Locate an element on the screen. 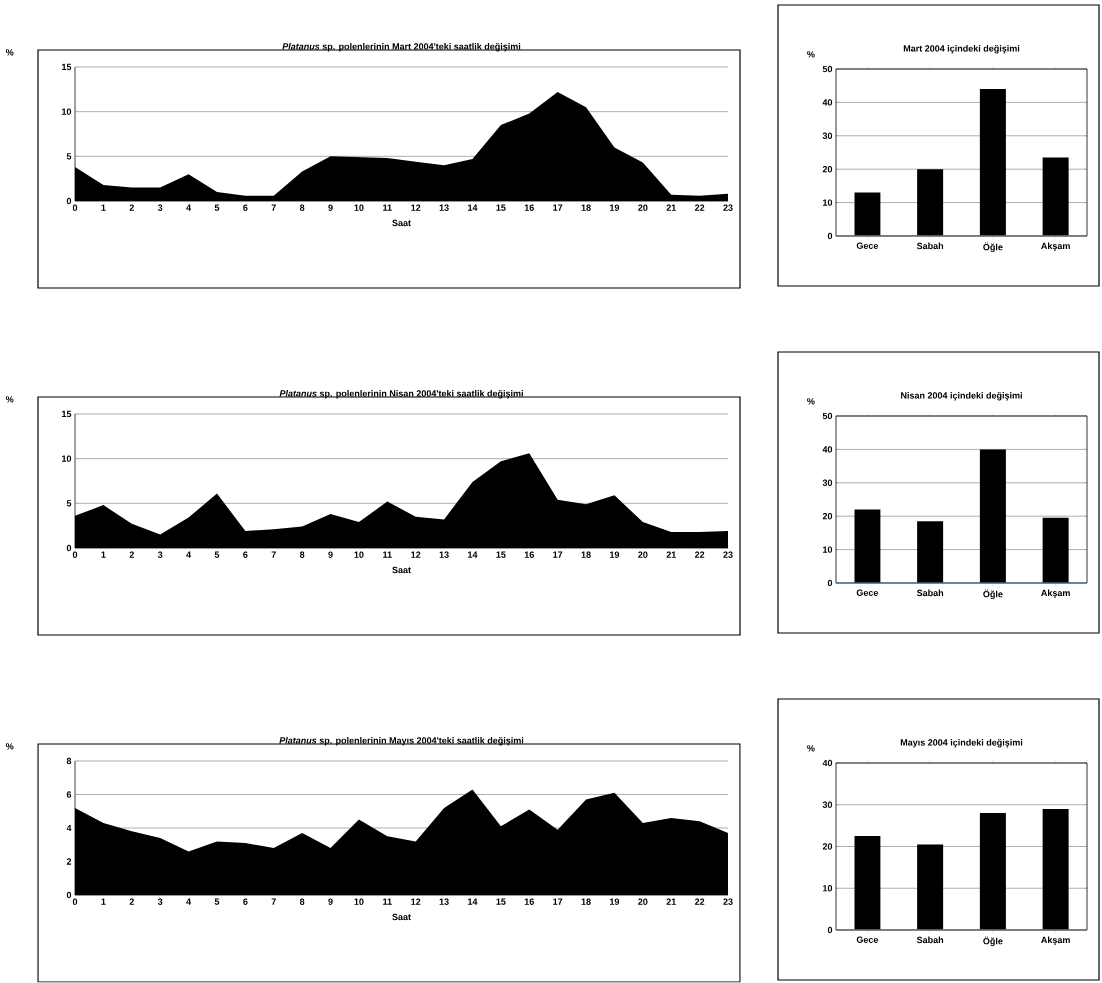 This screenshot has height=983, width=1102. x-tick-label: 11 is located at coordinates (387, 554).